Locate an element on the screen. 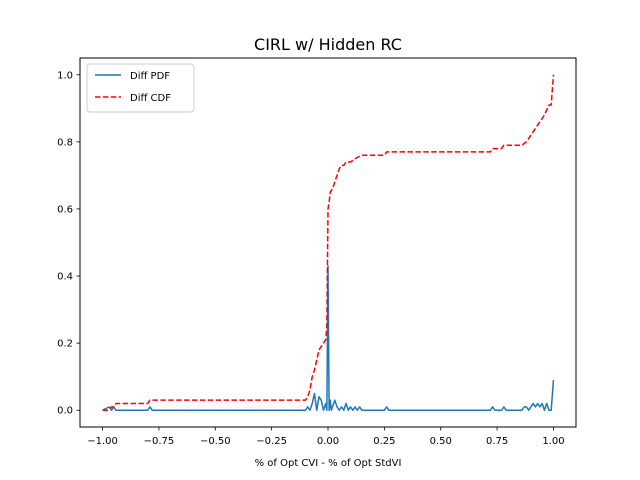 The height and width of the screenshot is (480, 640). y-tick-label: 0.2 is located at coordinates (65, 344).